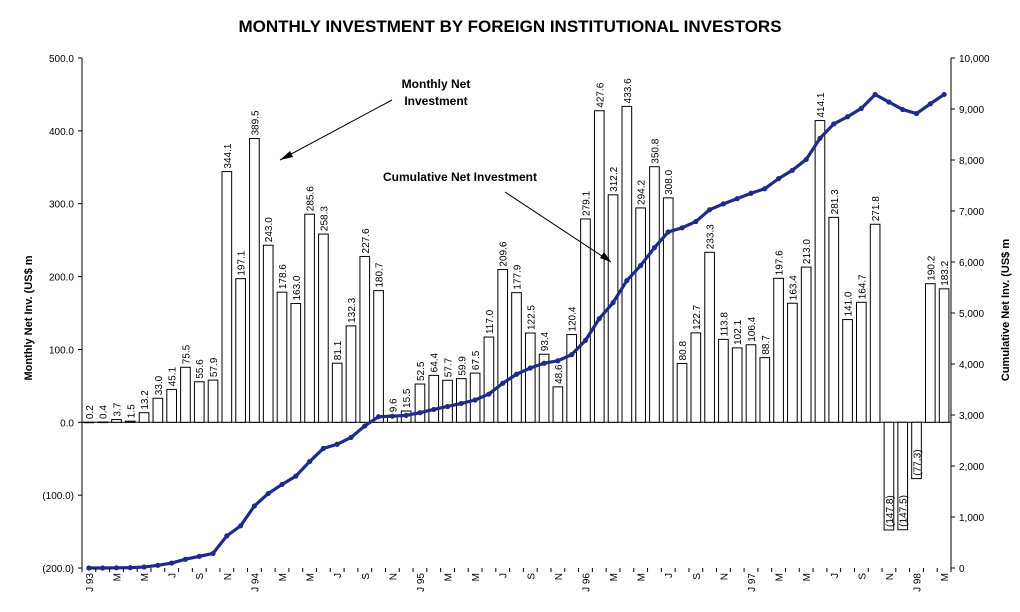 This screenshot has width=1020, height=612. I want to click on bar-data-label: 258.3, so click(324, 218).